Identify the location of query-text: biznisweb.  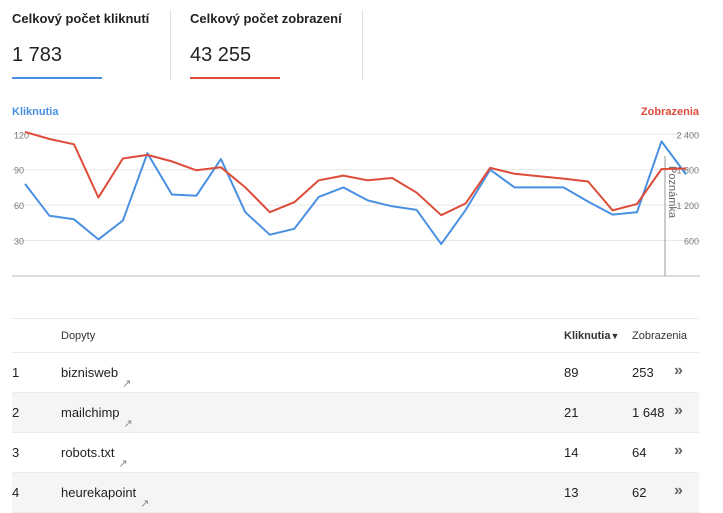
(90, 372).